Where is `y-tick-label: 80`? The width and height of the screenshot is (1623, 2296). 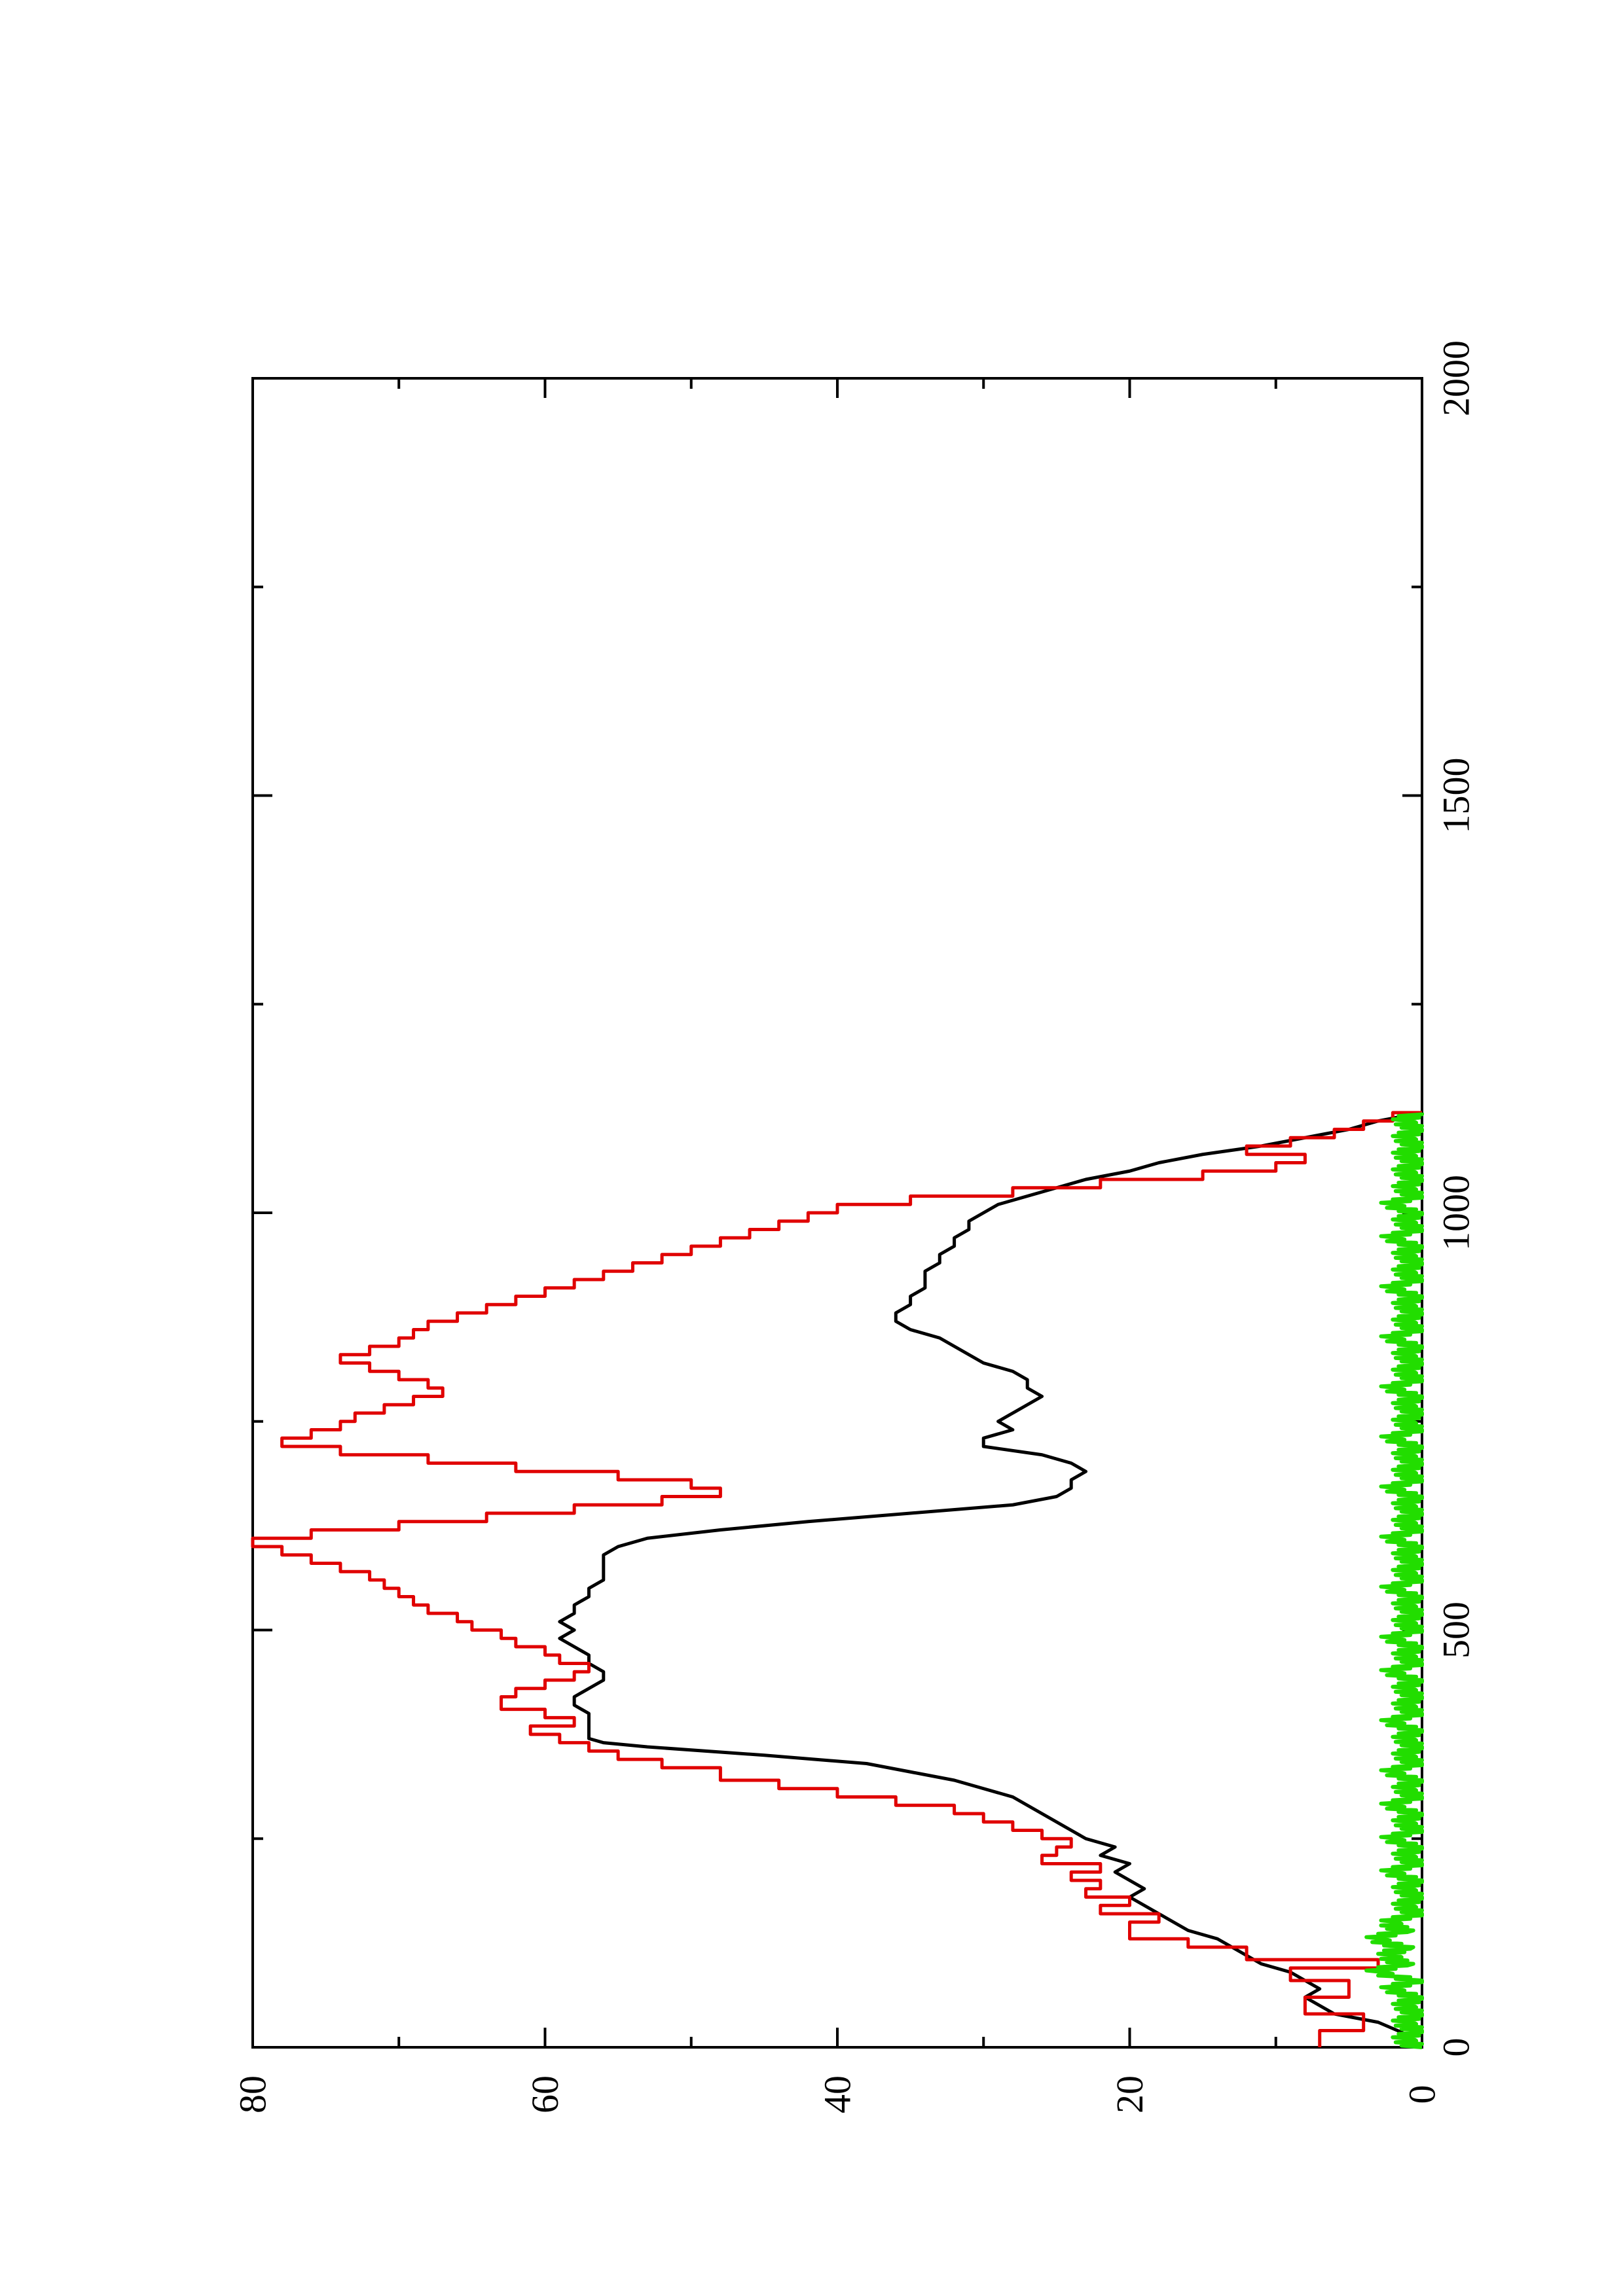
y-tick-label: 80 is located at coordinates (253, 2094).